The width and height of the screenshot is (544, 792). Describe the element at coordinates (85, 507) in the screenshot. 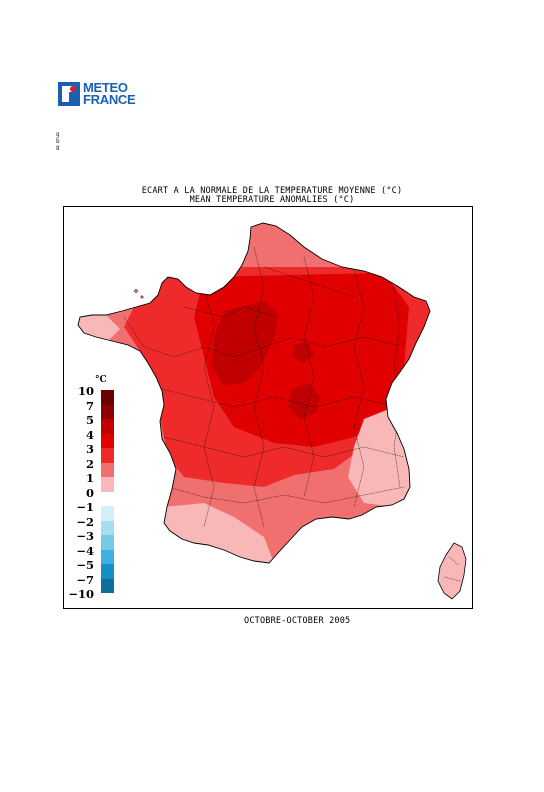

I see `legend-label: −1` at that location.